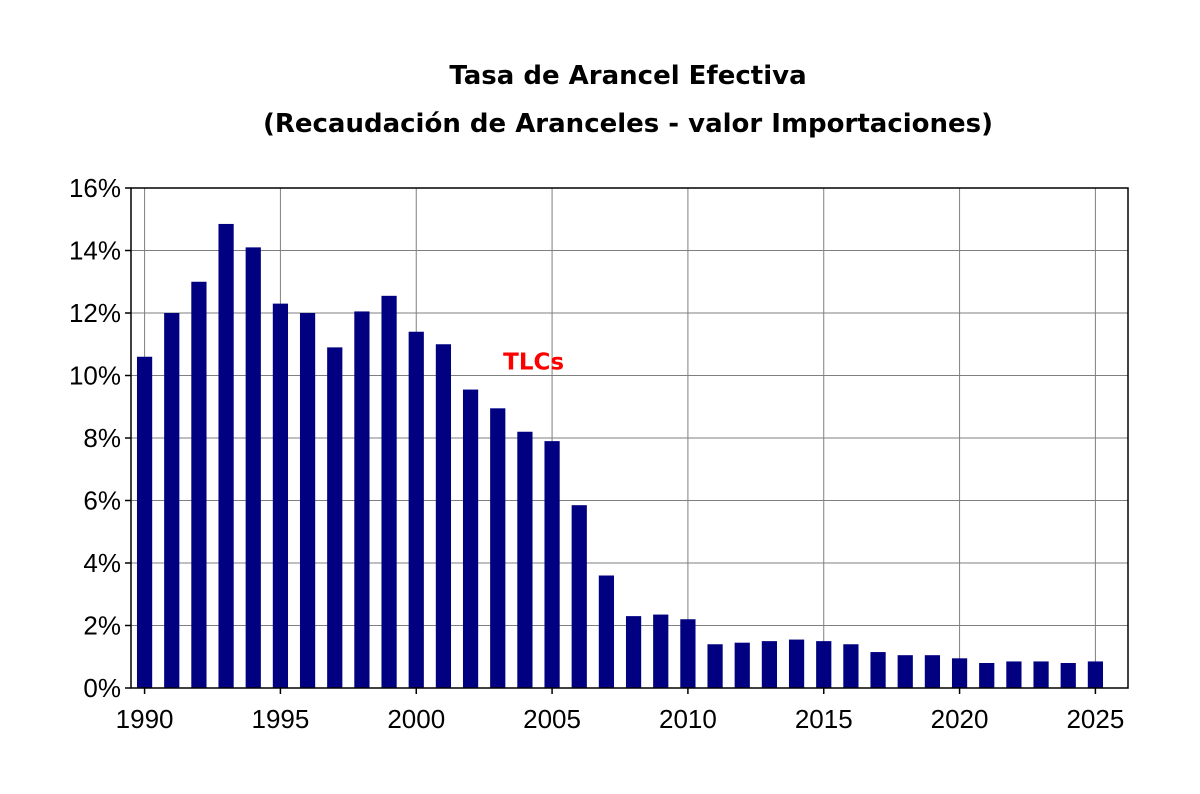 The image size is (1200, 794). I want to click on bar-2002, so click(470, 538).